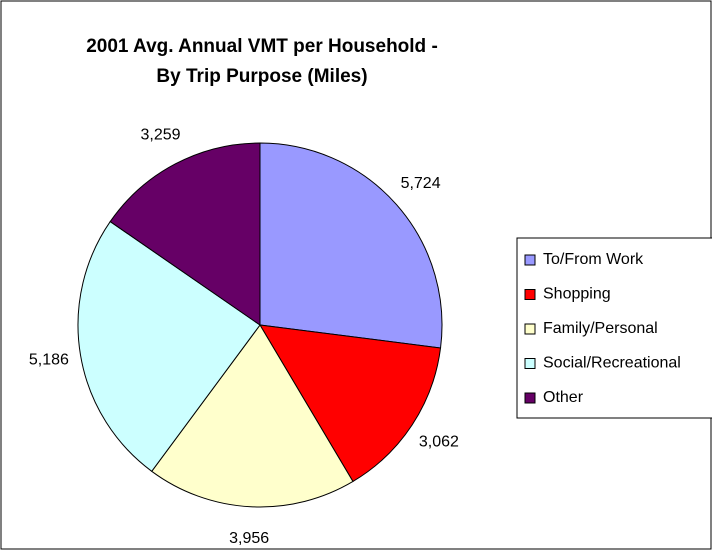  What do you see at coordinates (49, 359) in the screenshot?
I see `data-label: 5,186` at bounding box center [49, 359].